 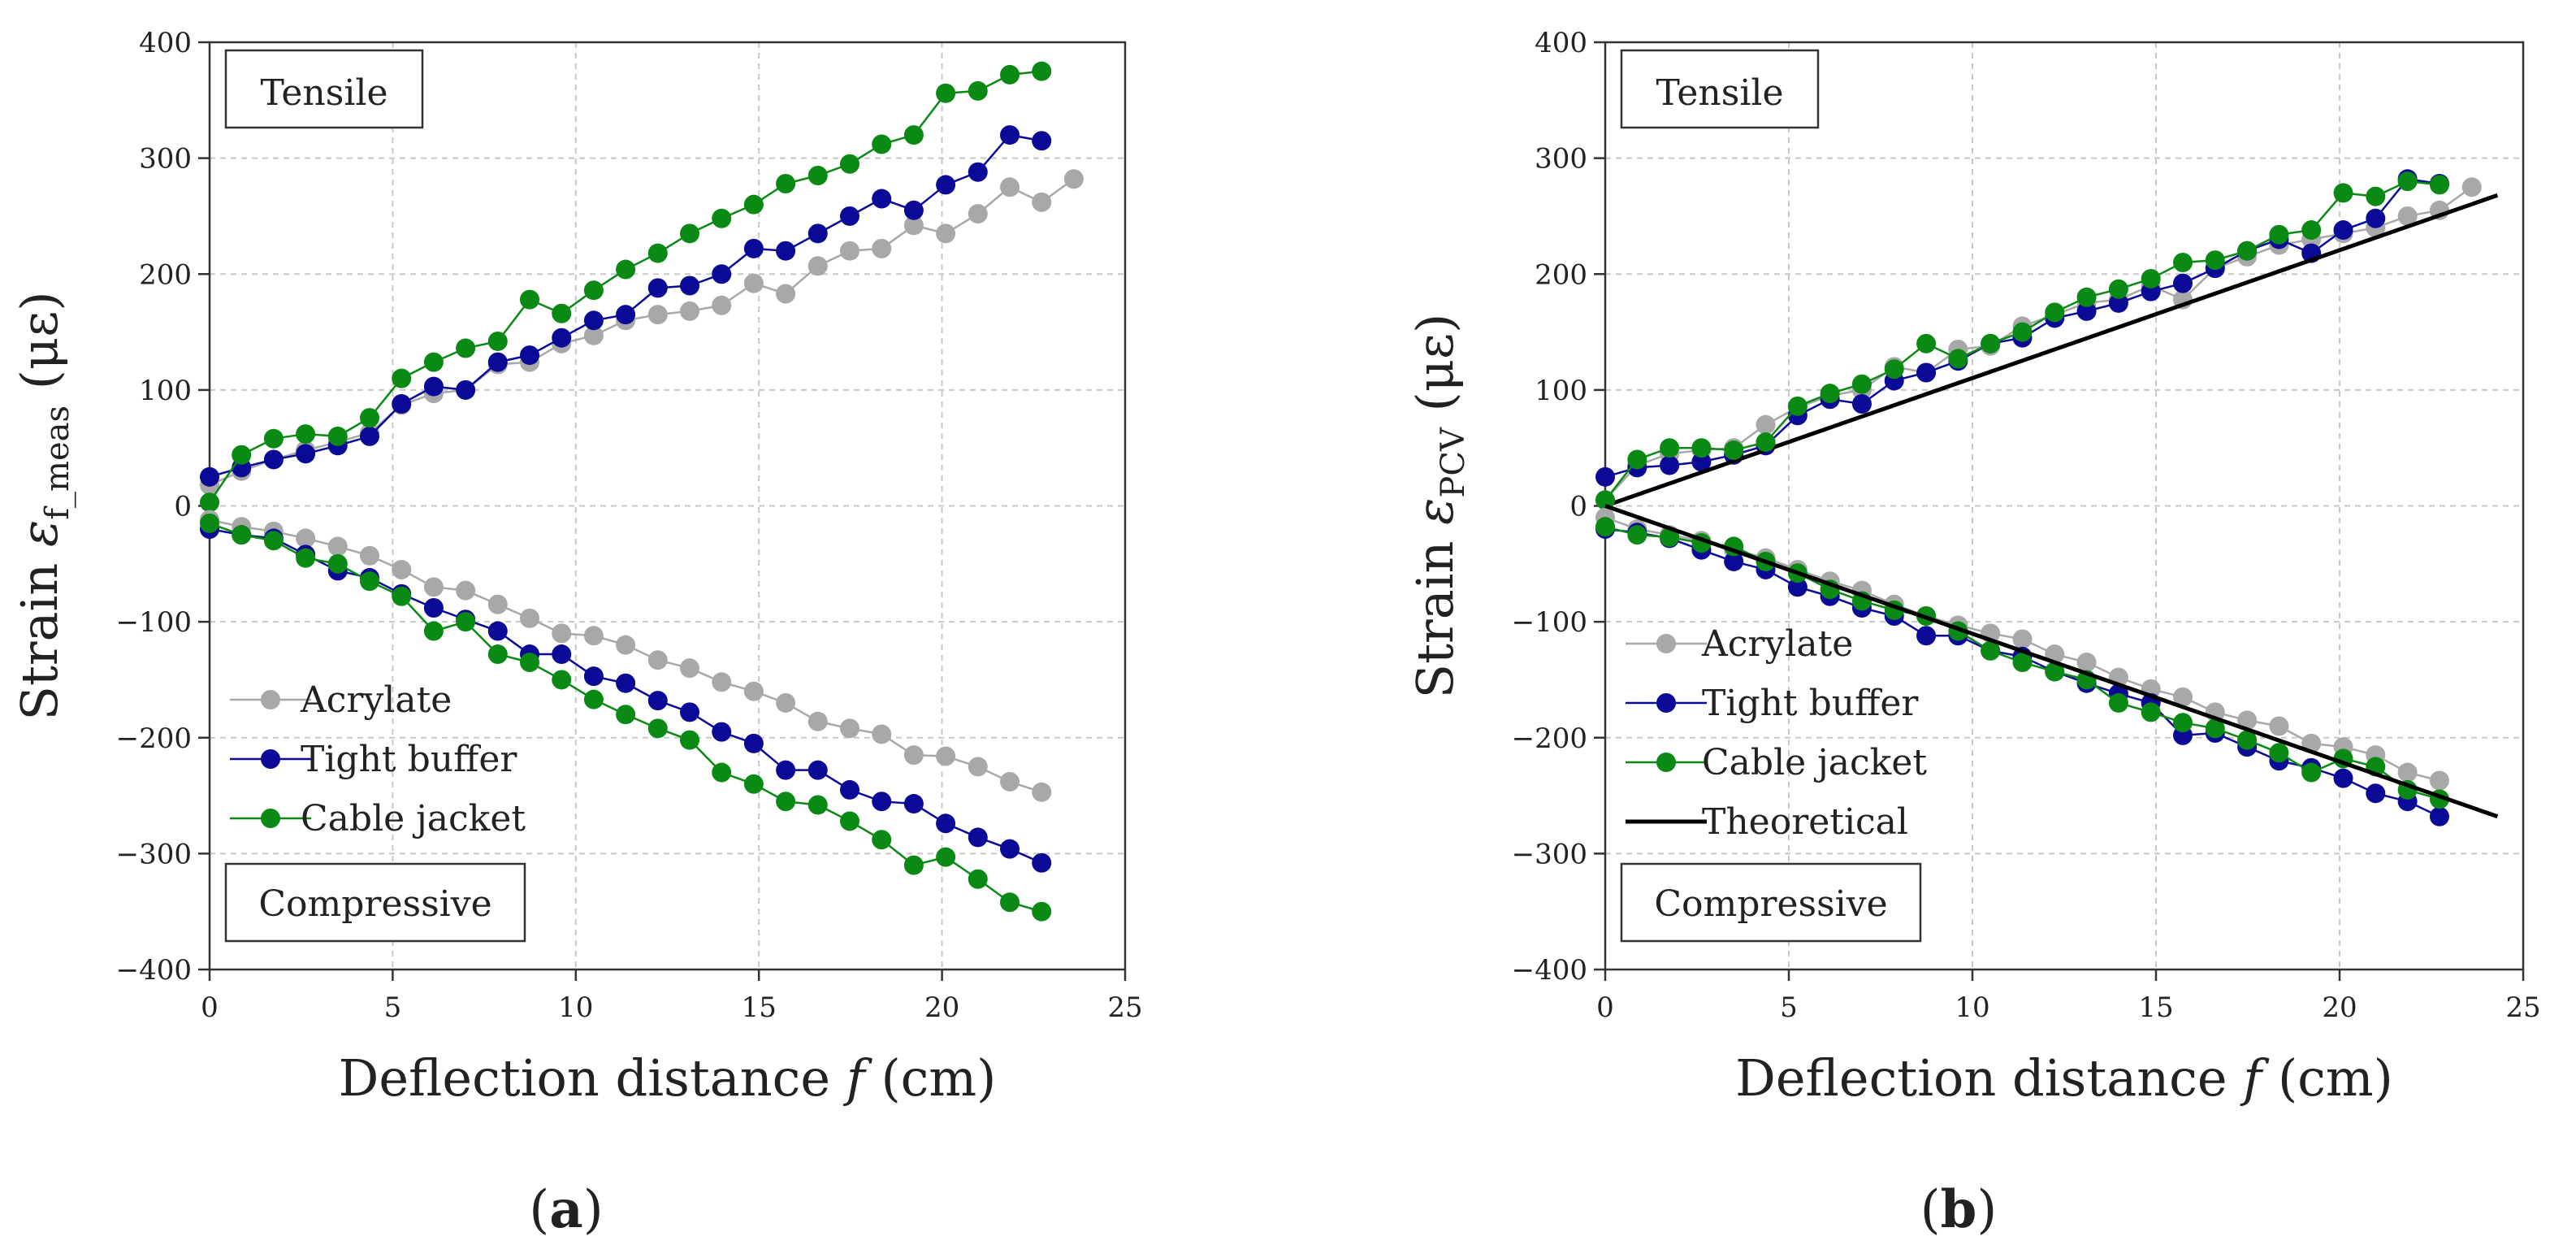 I want to click on caption-a: (a), so click(x=566, y=1209).